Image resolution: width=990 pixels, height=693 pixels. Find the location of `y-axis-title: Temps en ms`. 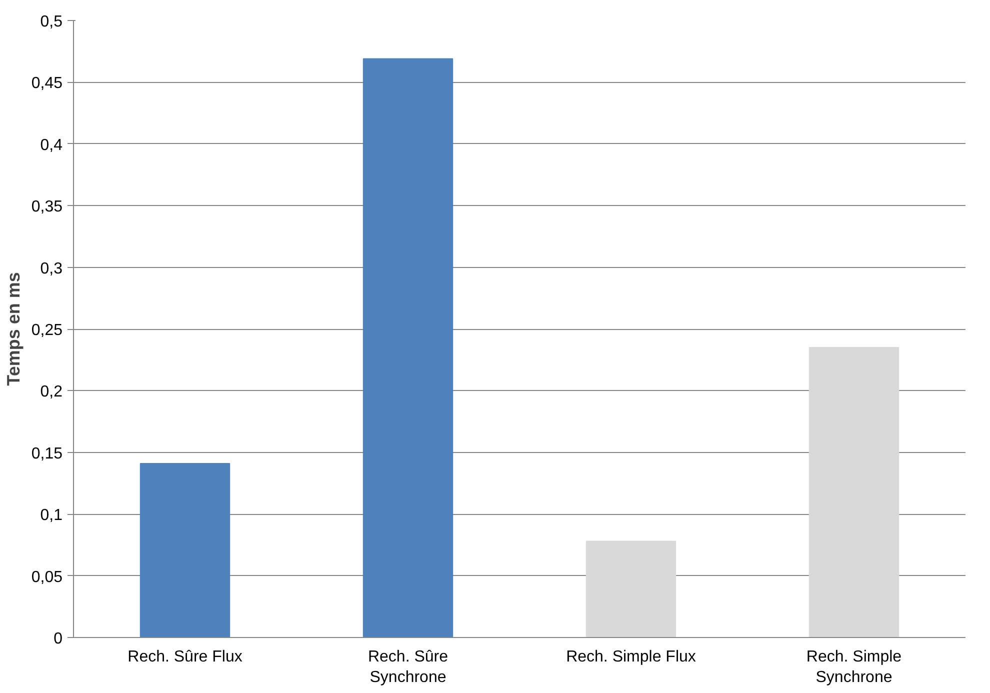

y-axis-title: Temps en ms is located at coordinates (13, 329).